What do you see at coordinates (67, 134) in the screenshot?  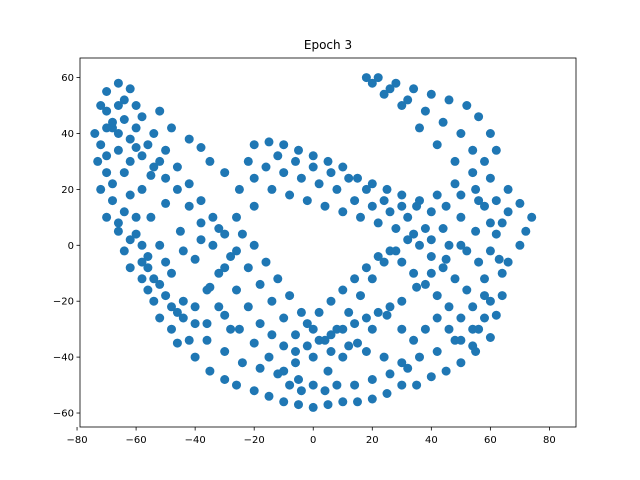 I see `y-tick-label: 40` at bounding box center [67, 134].